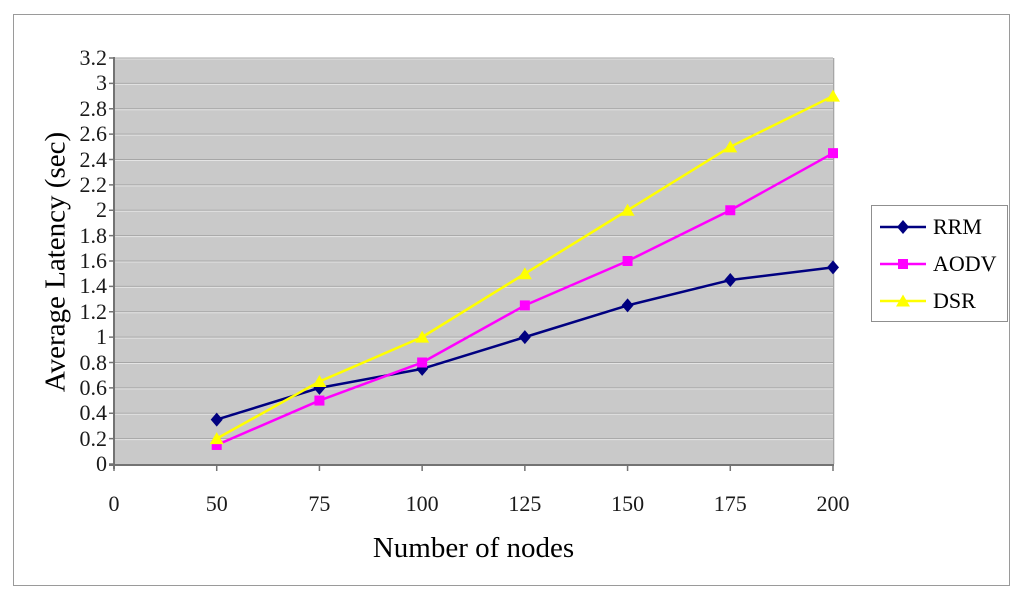  I want to click on legend-item-dsr: DSR, so click(943, 300).